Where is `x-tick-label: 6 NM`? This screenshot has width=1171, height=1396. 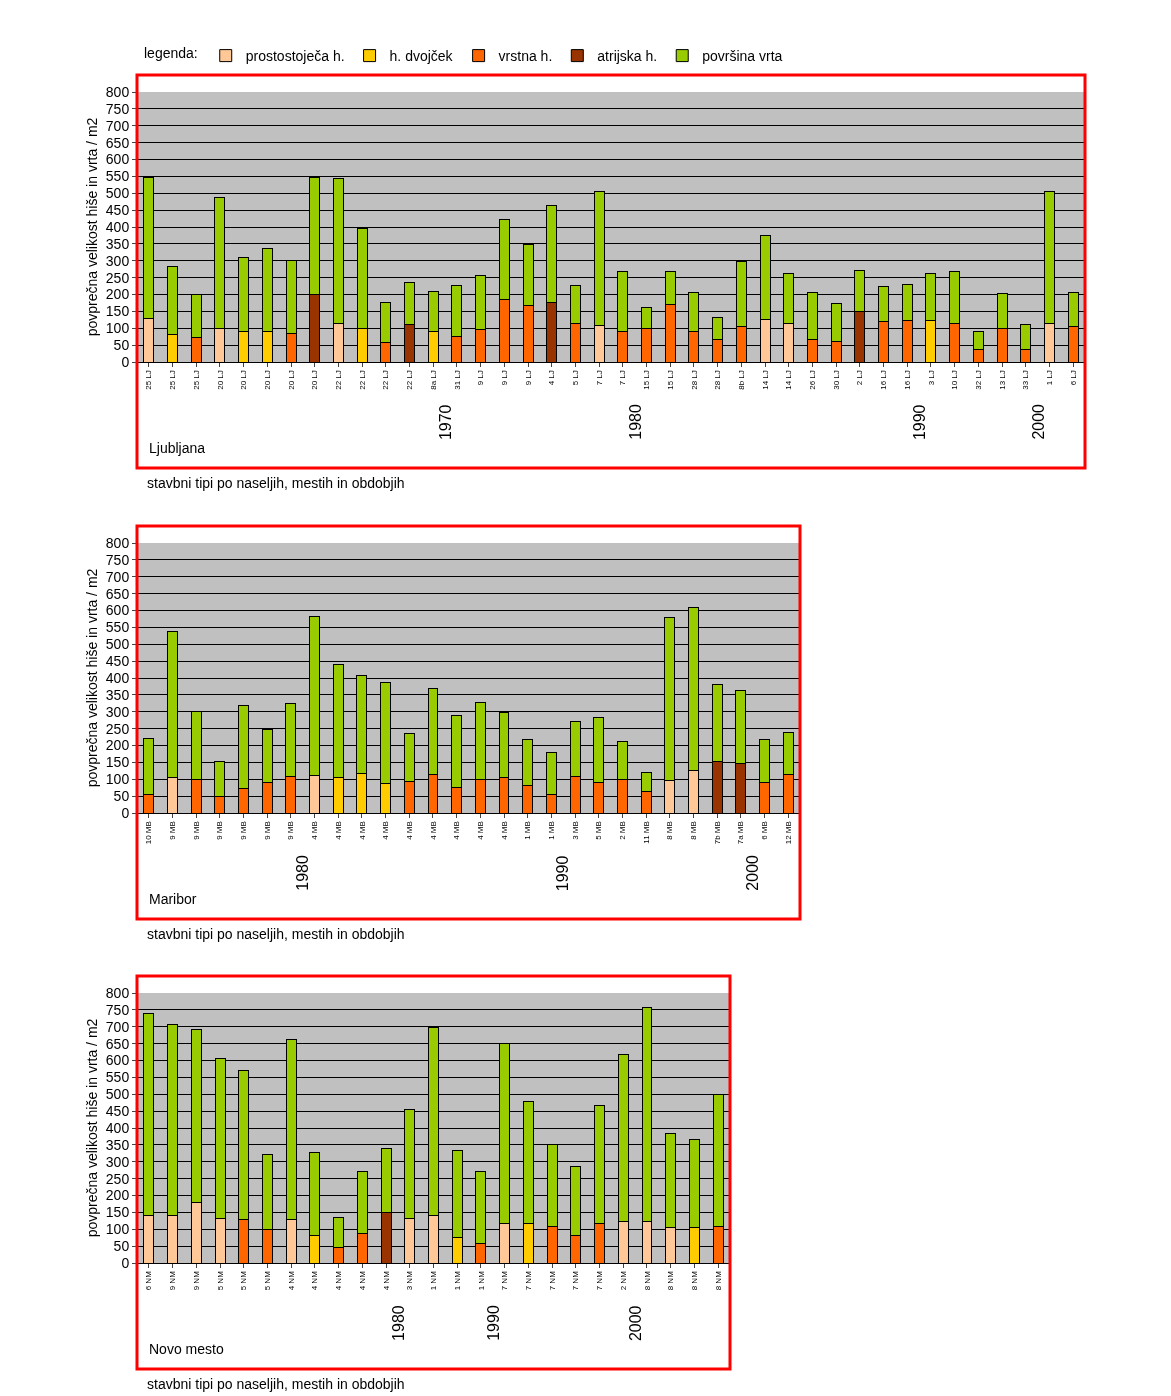
x-tick-label: 6 NM is located at coordinates (149, 1280).